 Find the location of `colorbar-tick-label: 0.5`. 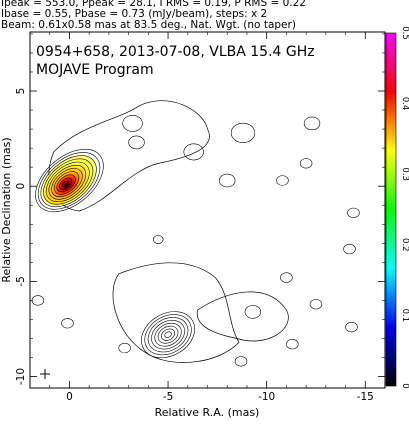

colorbar-tick-label: 0.5 is located at coordinates (404, 33).